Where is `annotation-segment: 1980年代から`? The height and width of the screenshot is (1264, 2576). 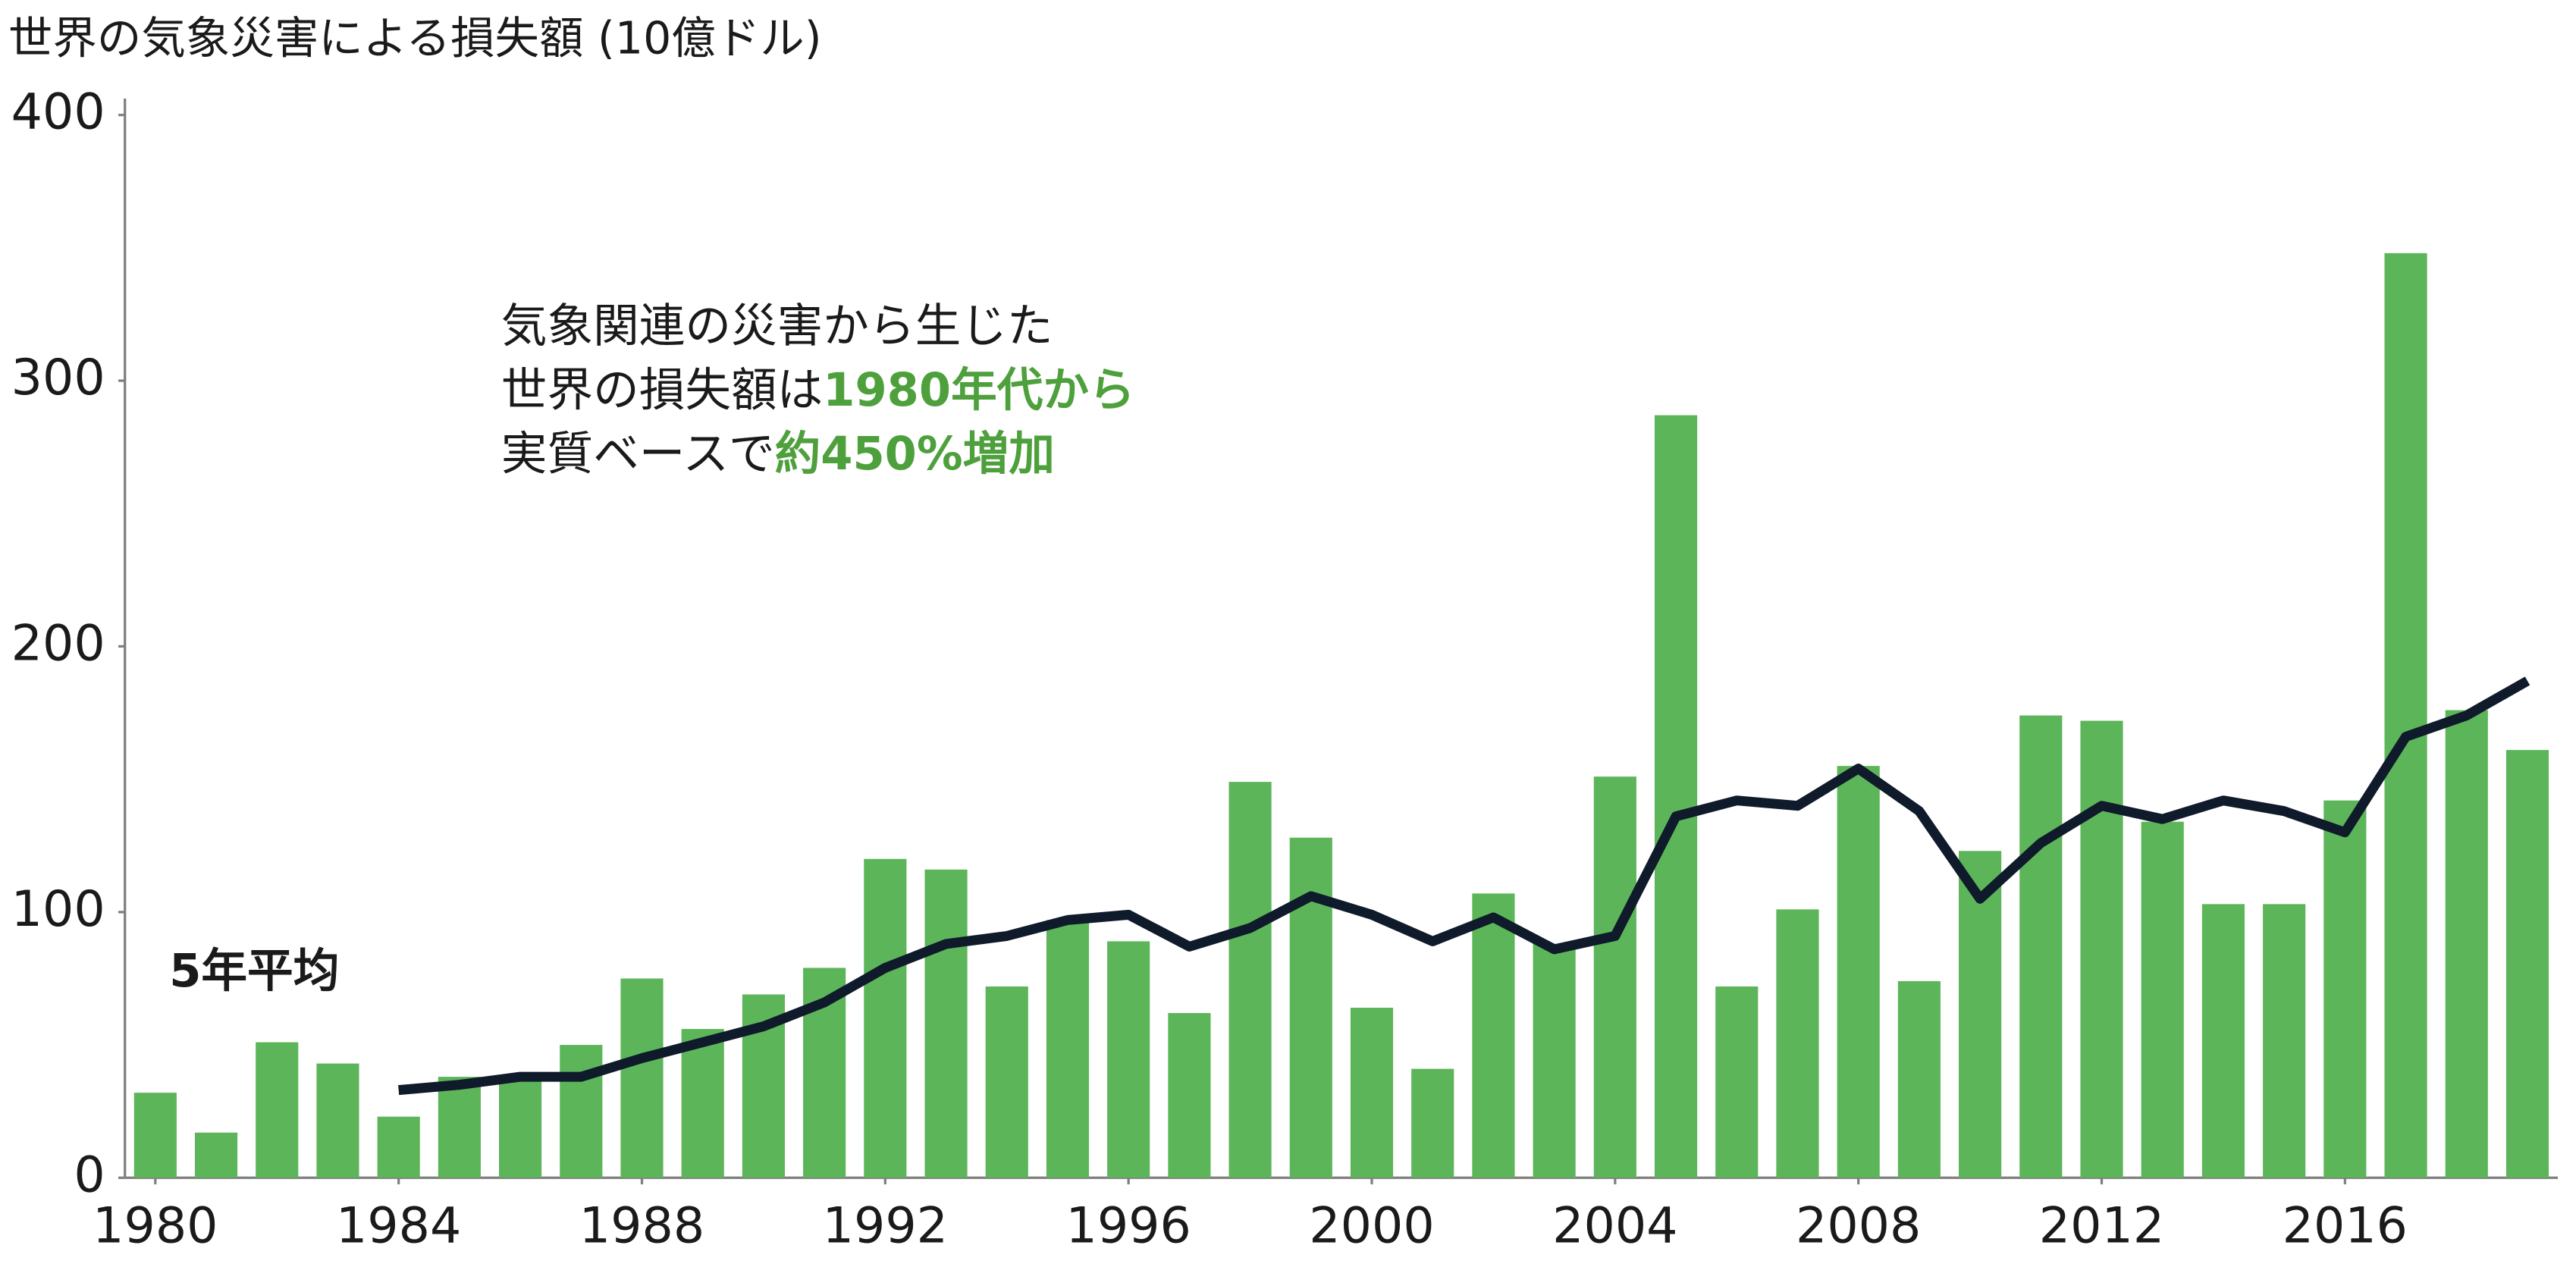 annotation-segment: 1980年代から is located at coordinates (978, 390).